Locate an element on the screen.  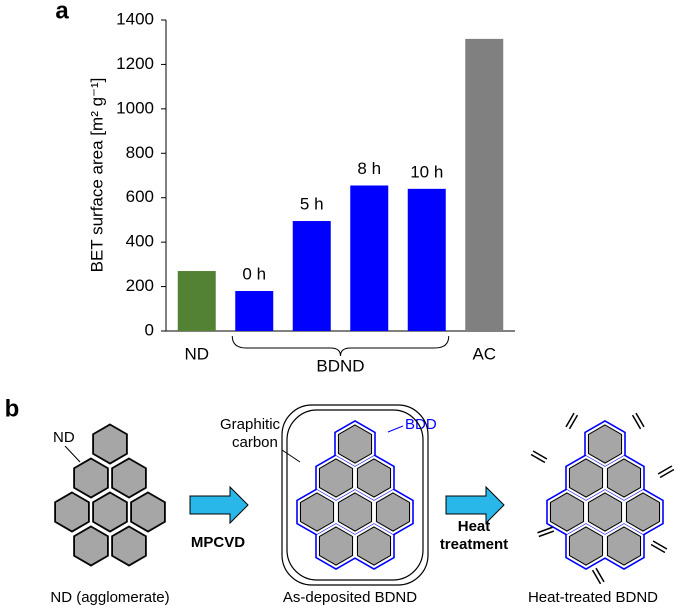
bar-label: 5 h is located at coordinates (312, 204).